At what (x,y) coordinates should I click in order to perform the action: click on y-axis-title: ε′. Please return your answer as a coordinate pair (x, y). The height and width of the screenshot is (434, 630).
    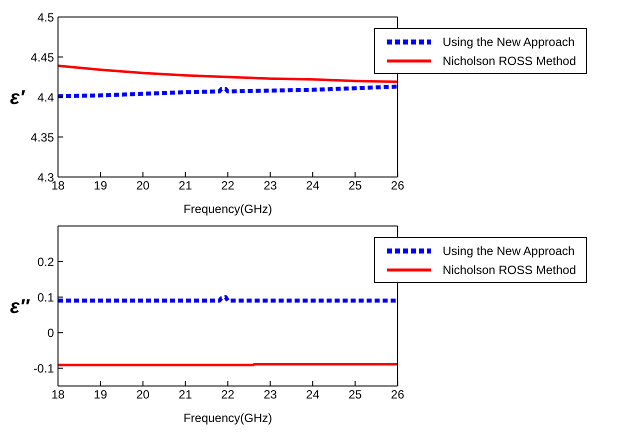
    Looking at the image, I should click on (18, 98).